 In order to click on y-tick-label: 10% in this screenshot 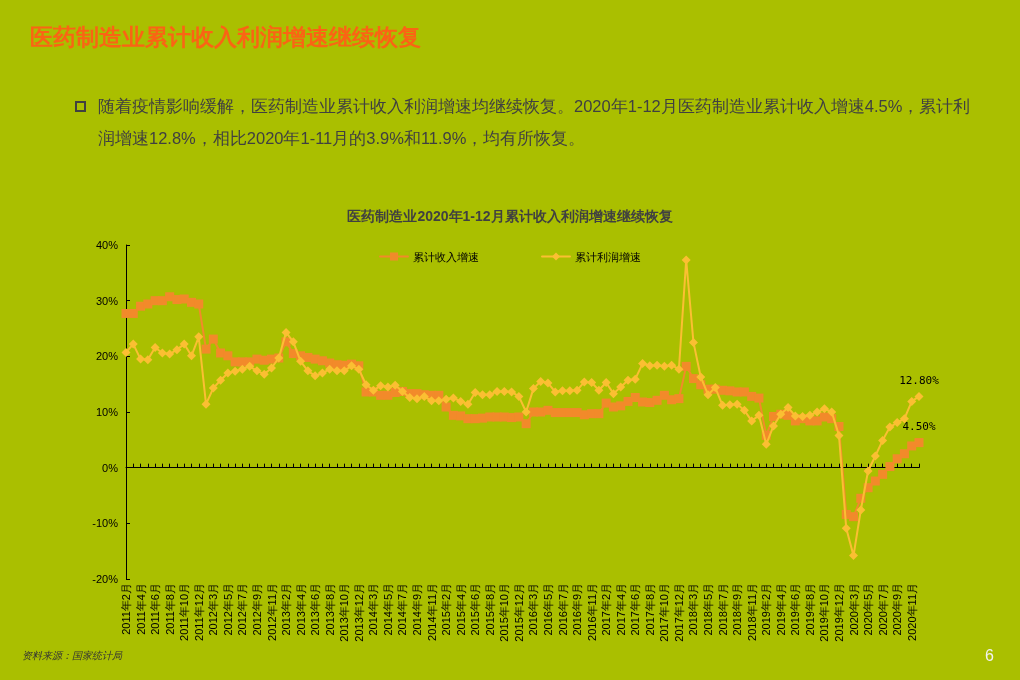, I will do `click(107, 412)`.